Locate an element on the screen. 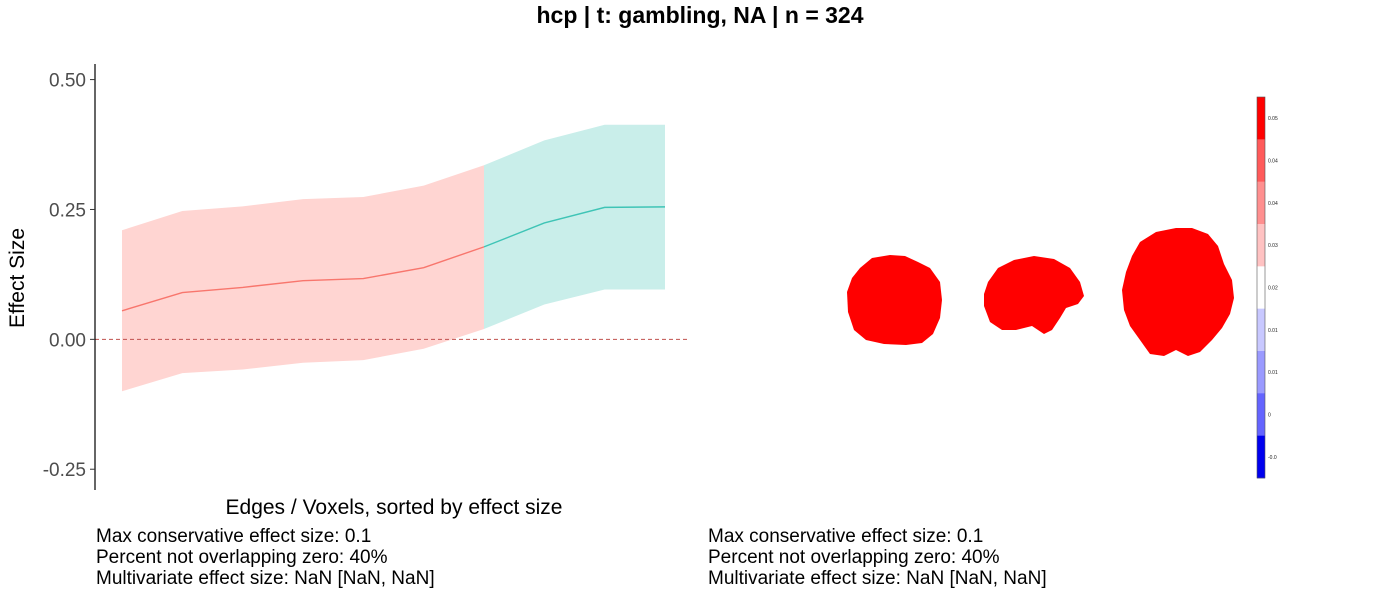 This screenshot has height=600, width=1400. stat-max-conservative-left: Max conservative effect size: 0.1 is located at coordinates (234, 536).